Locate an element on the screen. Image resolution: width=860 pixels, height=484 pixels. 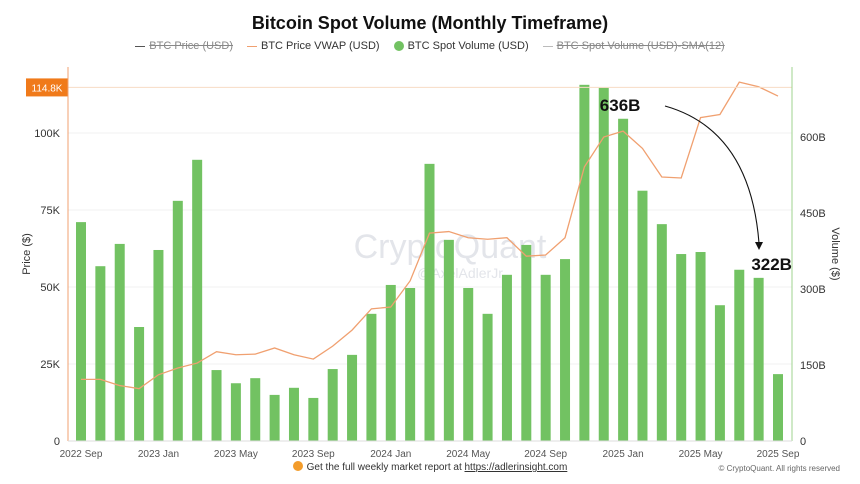
x-tick: 2024 May is located at coordinates (468, 454).